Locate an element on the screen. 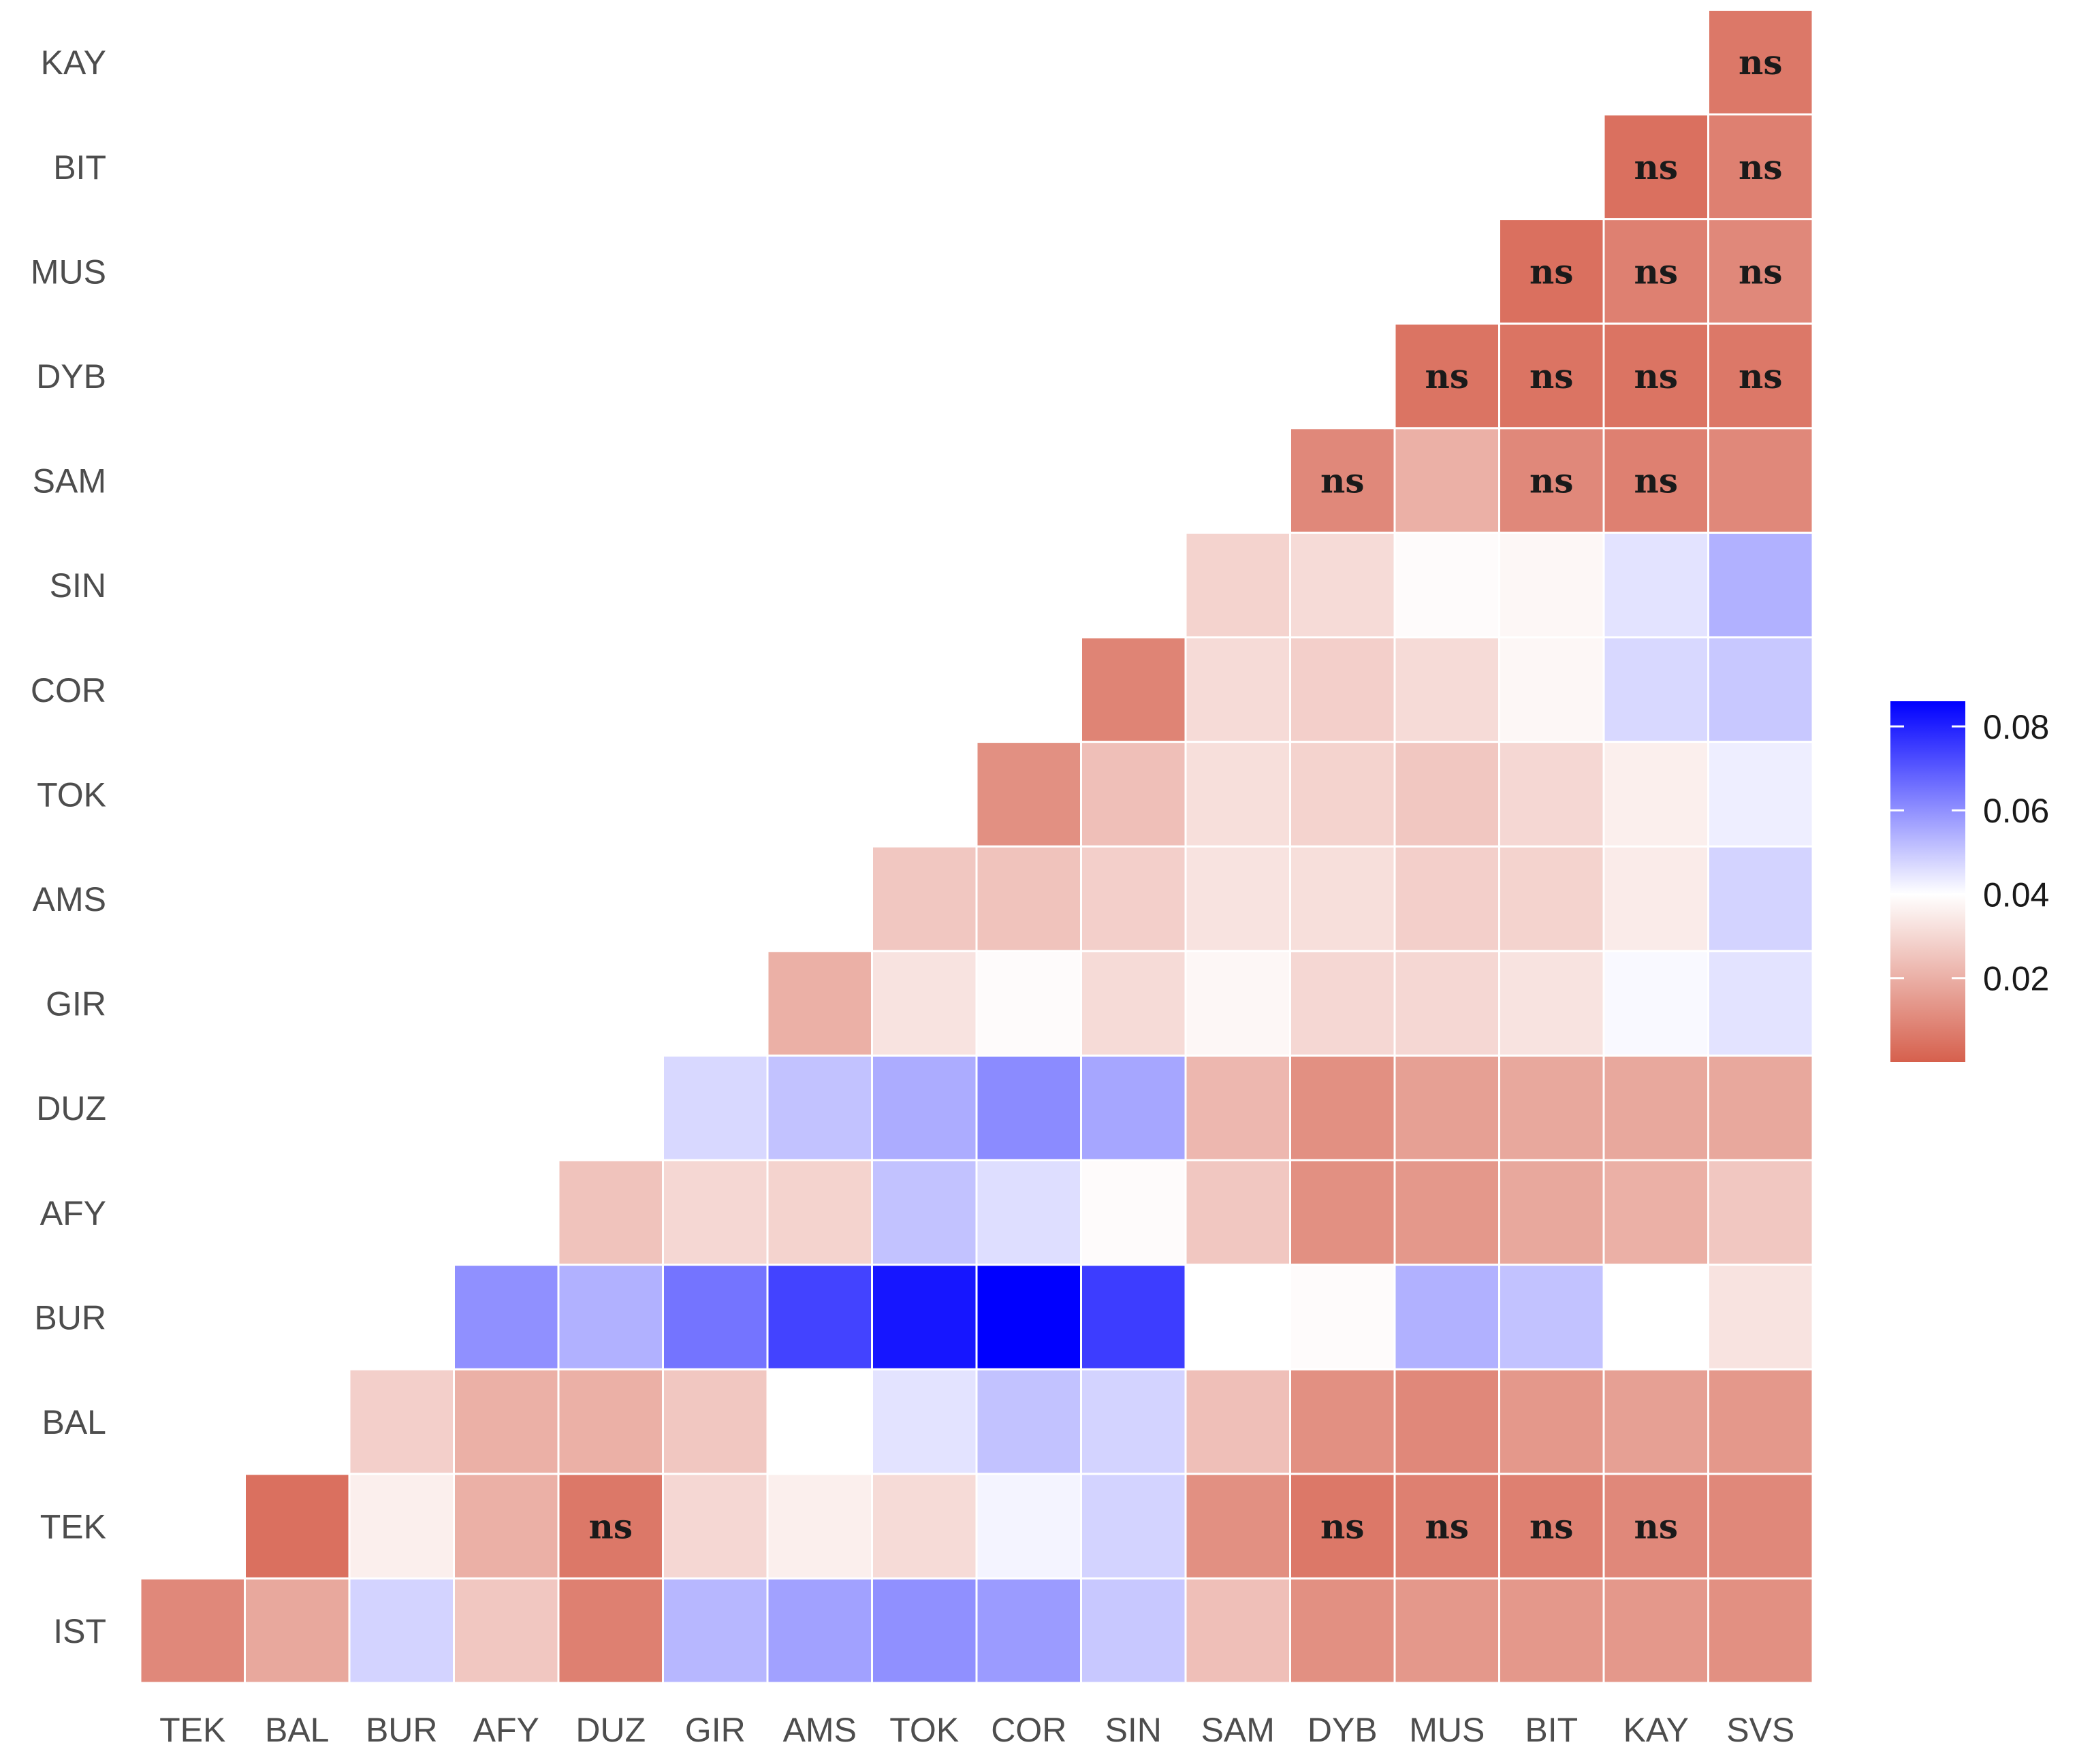 Image resolution: width=2077 pixels, height=1764 pixels. y-tick-label-tek: TEK is located at coordinates (73, 1527).